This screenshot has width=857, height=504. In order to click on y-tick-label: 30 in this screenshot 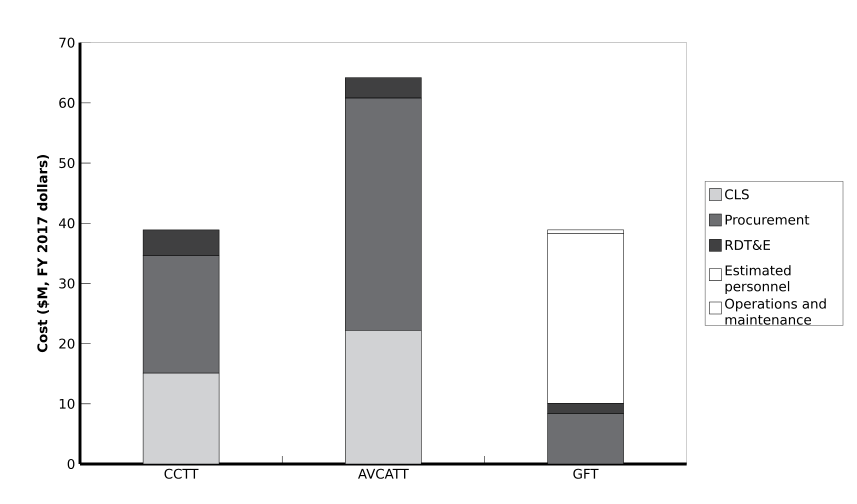, I will do `click(66, 283)`.